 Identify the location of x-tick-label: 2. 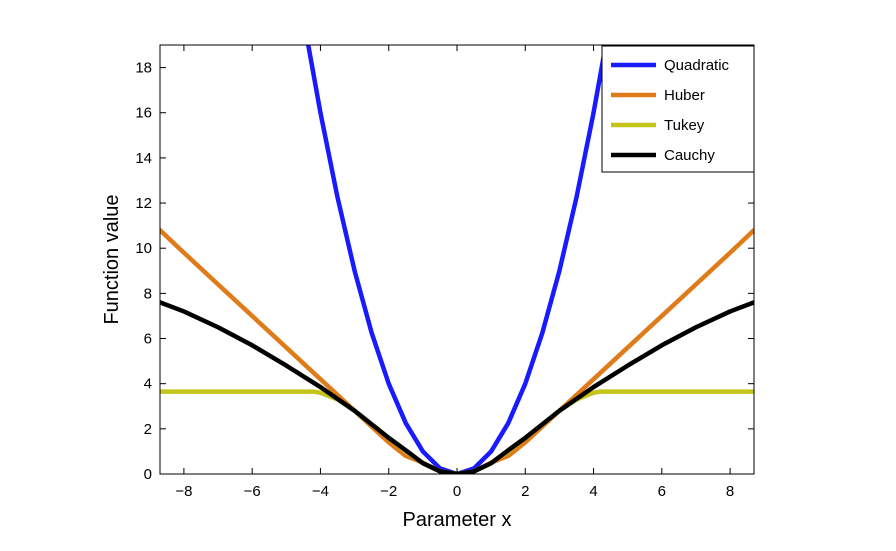
(525, 491).